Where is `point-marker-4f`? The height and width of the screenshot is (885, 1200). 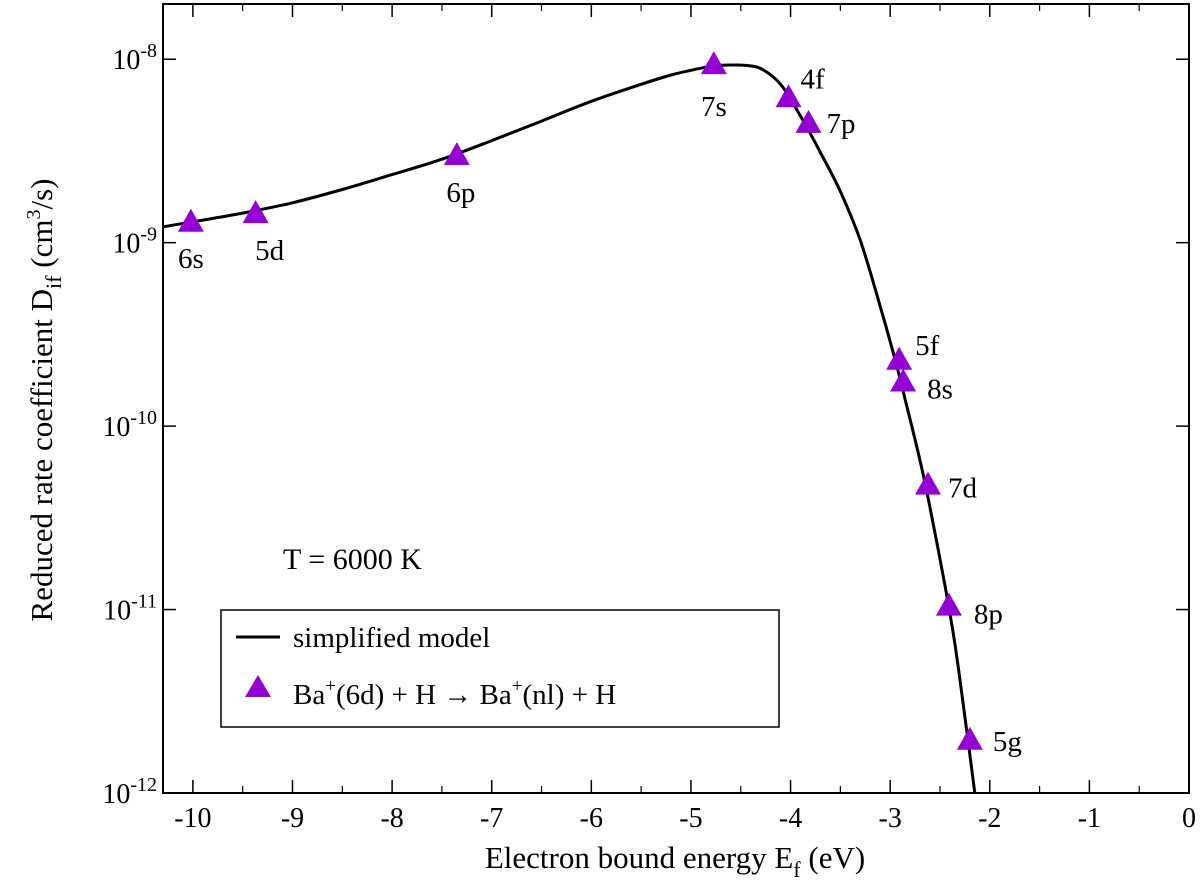 point-marker-4f is located at coordinates (788, 96).